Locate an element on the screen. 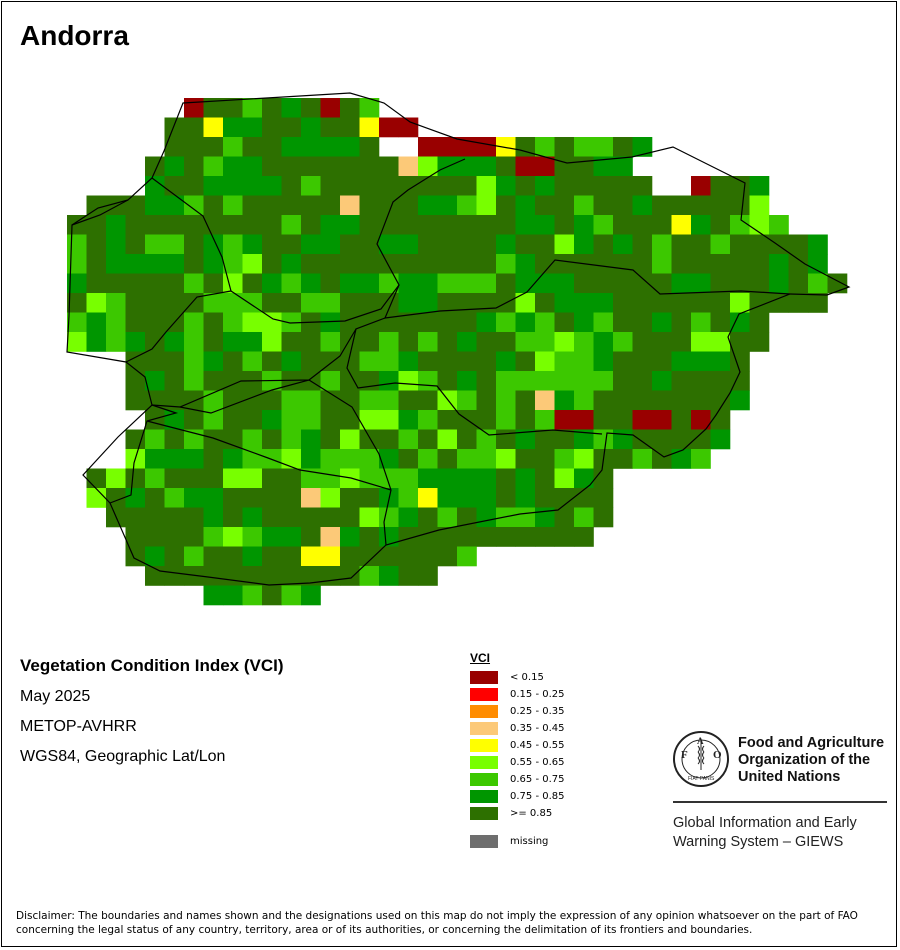 This screenshot has height=950, width=900. legend-label: 0.75 - 0.85 is located at coordinates (537, 796).